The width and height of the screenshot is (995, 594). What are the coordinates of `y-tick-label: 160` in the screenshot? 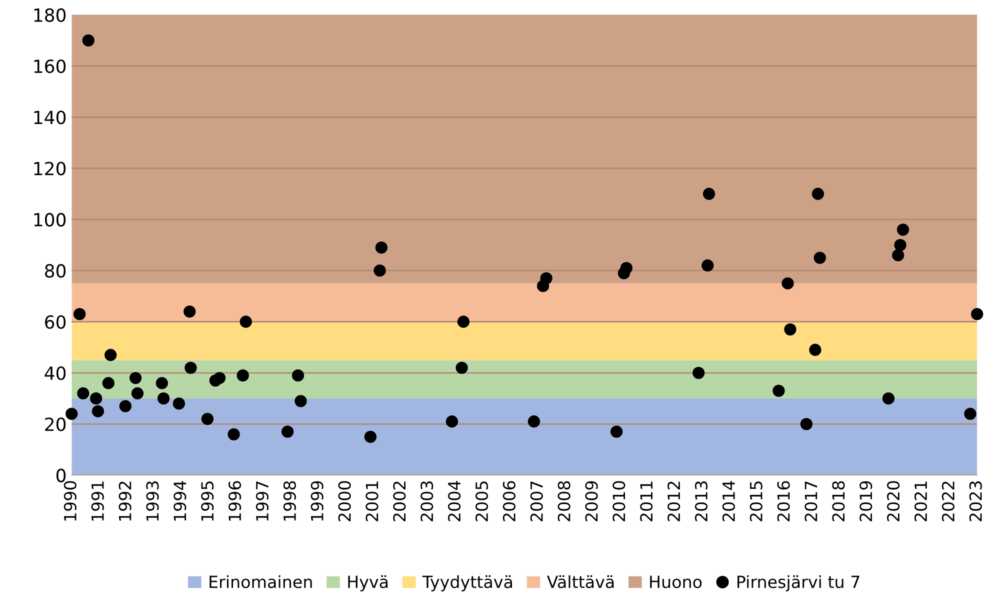 It's located at (50, 66).